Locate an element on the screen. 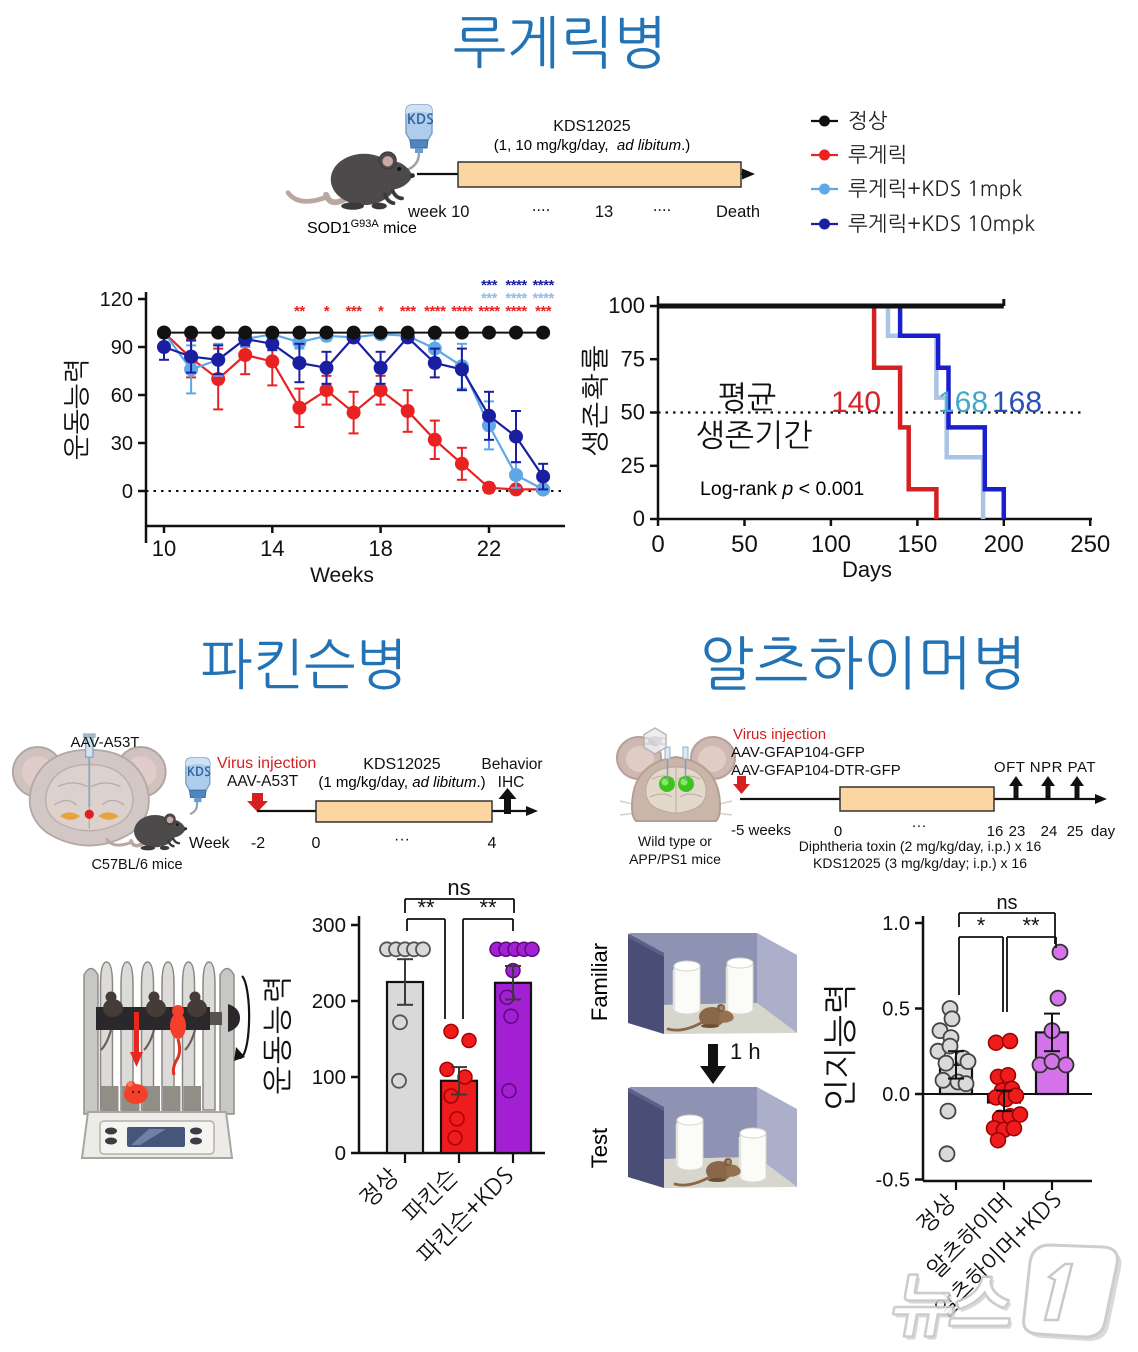  svg-text: Behavior is located at coordinates (511, 764).